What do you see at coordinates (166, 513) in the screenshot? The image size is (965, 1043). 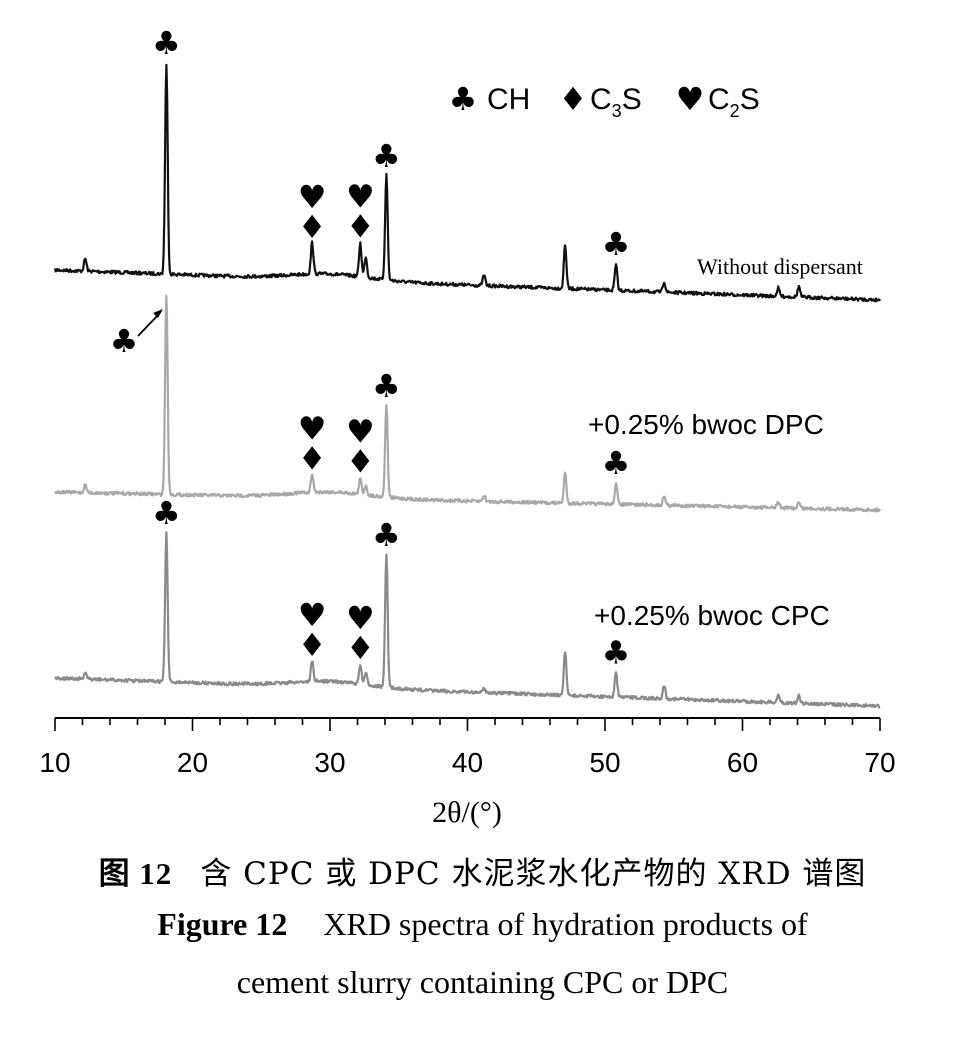 I see `peak-marker-s3-18.1-0: ♣` at bounding box center [166, 513].